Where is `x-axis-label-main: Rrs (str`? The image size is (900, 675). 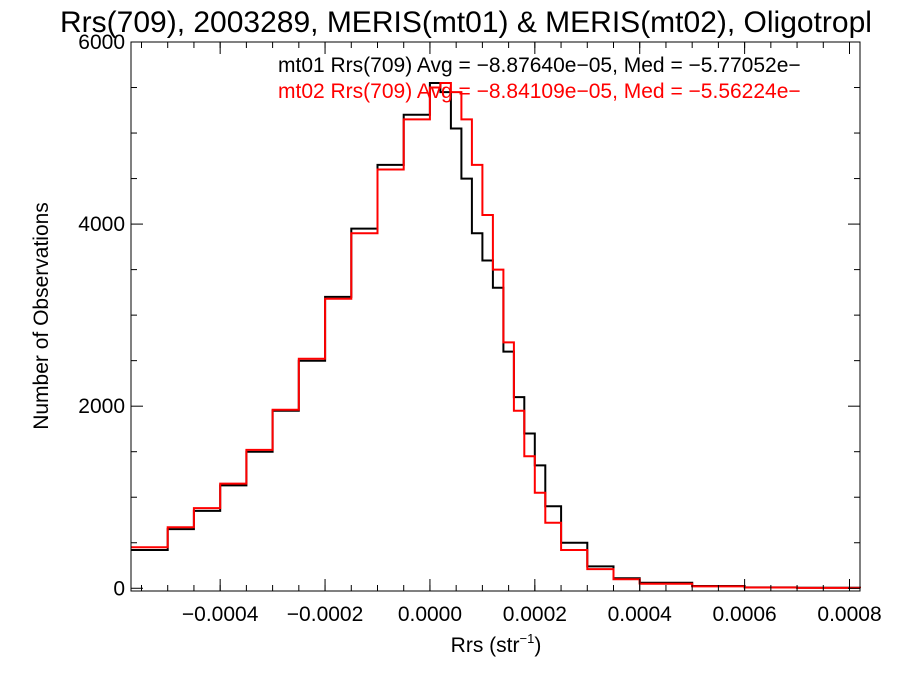 x-axis-label-main: Rrs (str is located at coordinates (485, 645).